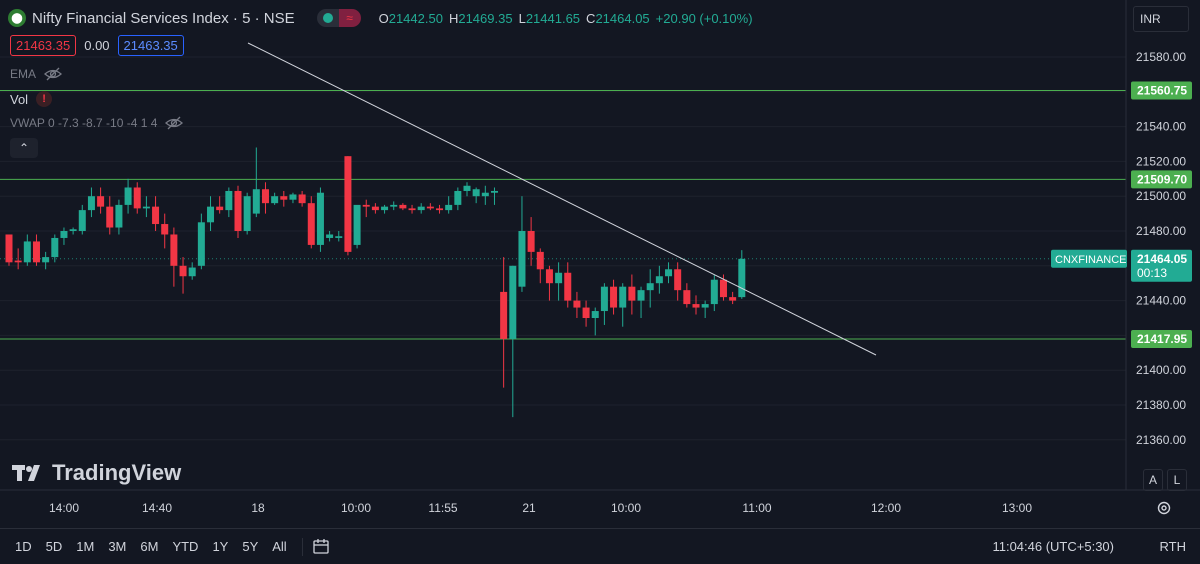 The image size is (1200, 564). Describe the element at coordinates (250, 546) in the screenshot. I see `range-5y: 5Y` at that location.